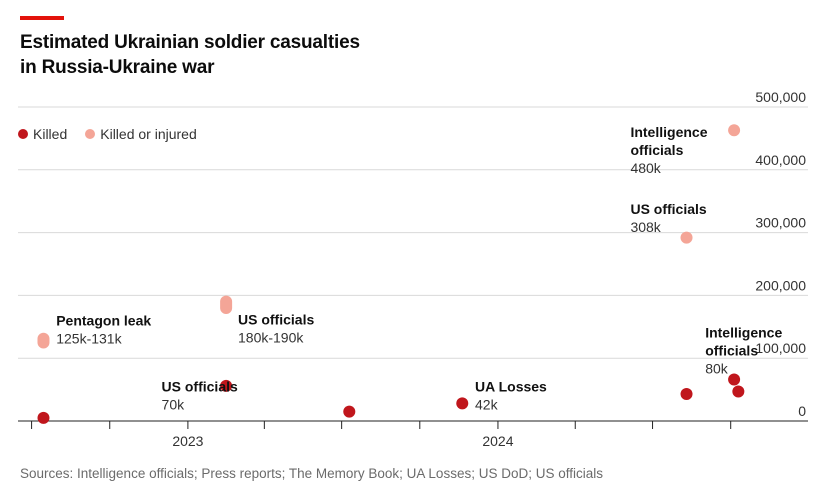  What do you see at coordinates (645, 227) in the screenshot?
I see `annotation-value: 308k` at bounding box center [645, 227].